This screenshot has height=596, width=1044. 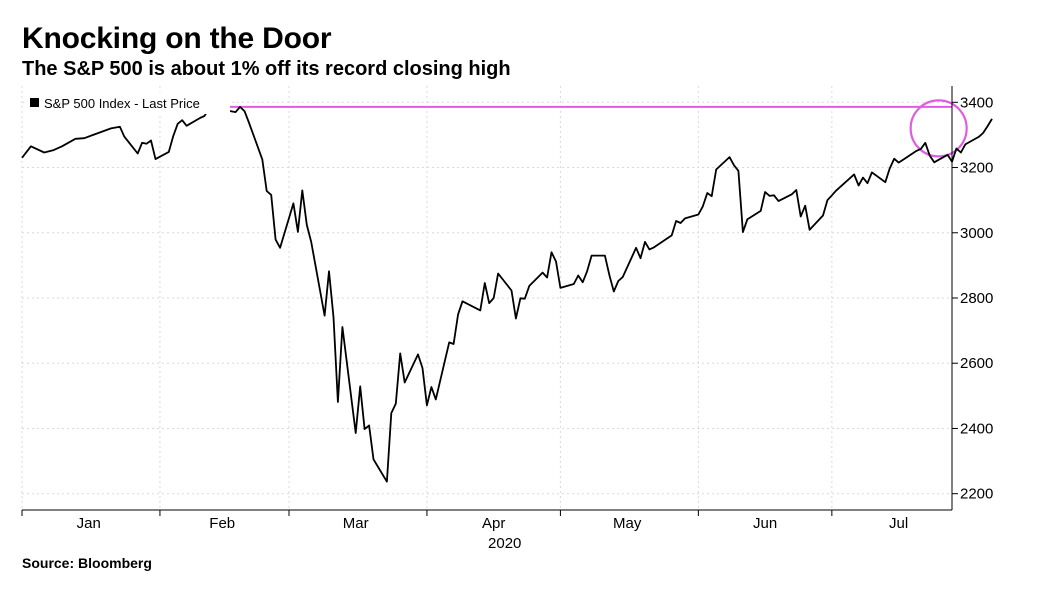 I want to click on chart-title: Knocking on the Door, so click(x=177, y=38).